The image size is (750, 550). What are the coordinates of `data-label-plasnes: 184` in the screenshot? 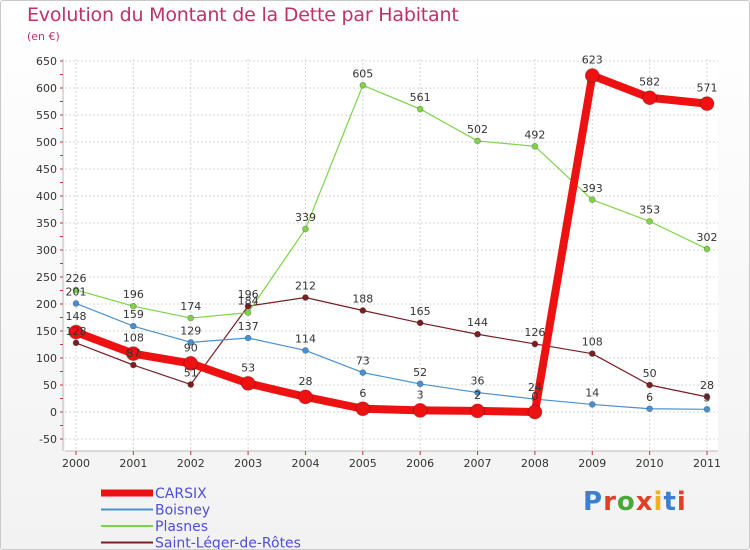 It's located at (248, 301).